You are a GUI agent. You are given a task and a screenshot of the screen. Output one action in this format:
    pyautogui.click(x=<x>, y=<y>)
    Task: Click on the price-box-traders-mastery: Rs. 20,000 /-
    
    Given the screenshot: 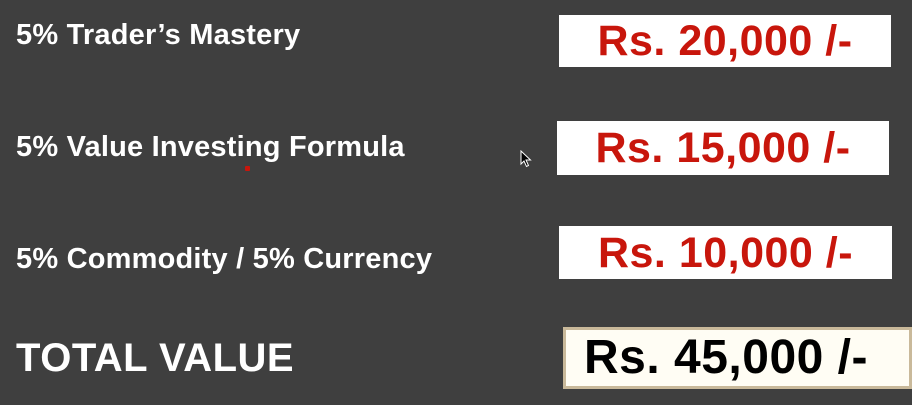 What is the action you would take?
    pyautogui.click(x=725, y=41)
    